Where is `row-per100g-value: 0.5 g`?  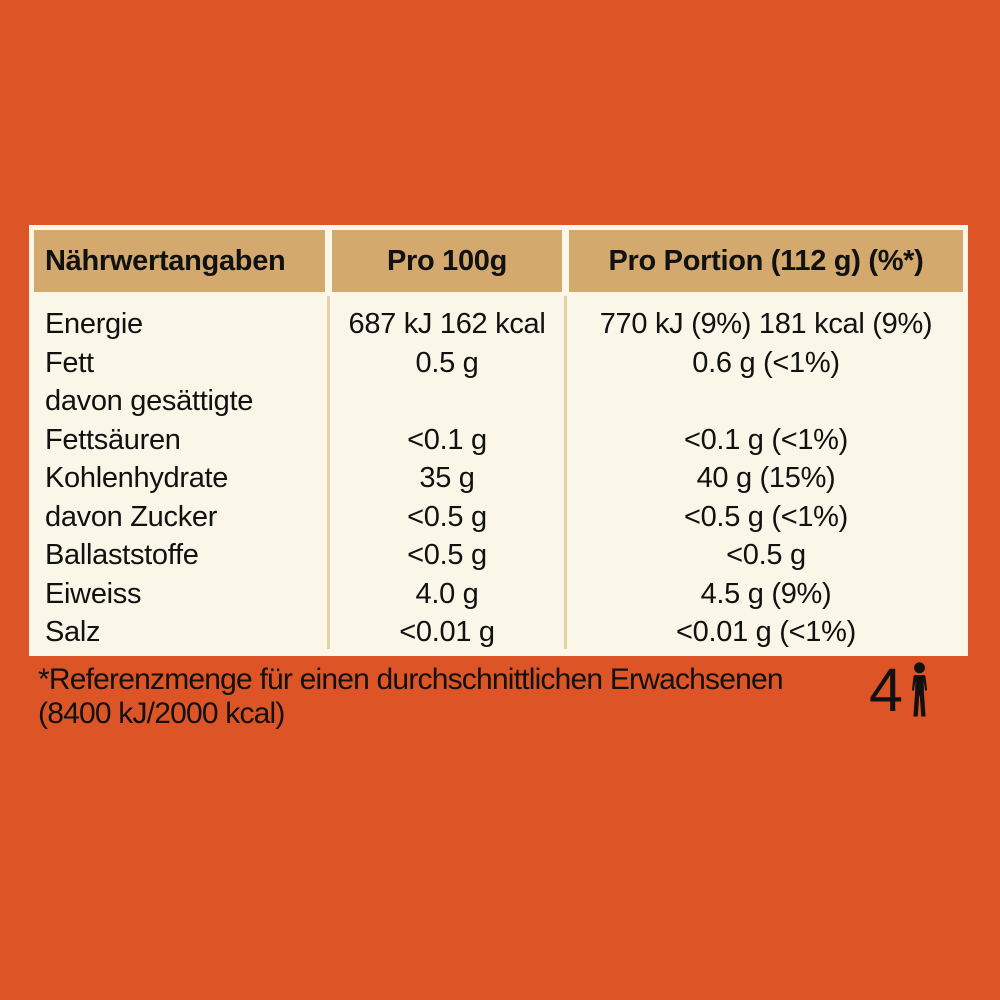 row-per100g-value: 0.5 g is located at coordinates (447, 362).